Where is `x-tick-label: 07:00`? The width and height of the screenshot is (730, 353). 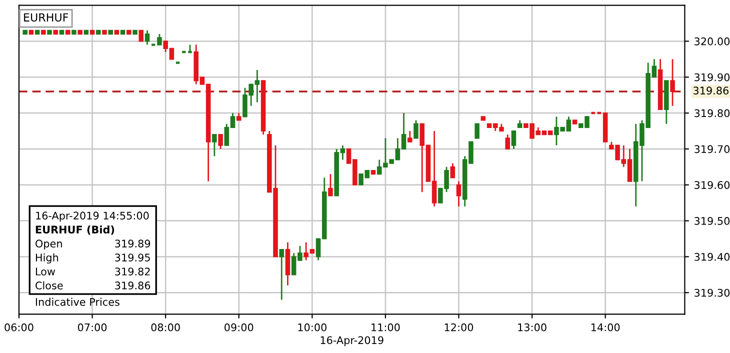
x-tick-label: 07:00 is located at coordinates (92, 327).